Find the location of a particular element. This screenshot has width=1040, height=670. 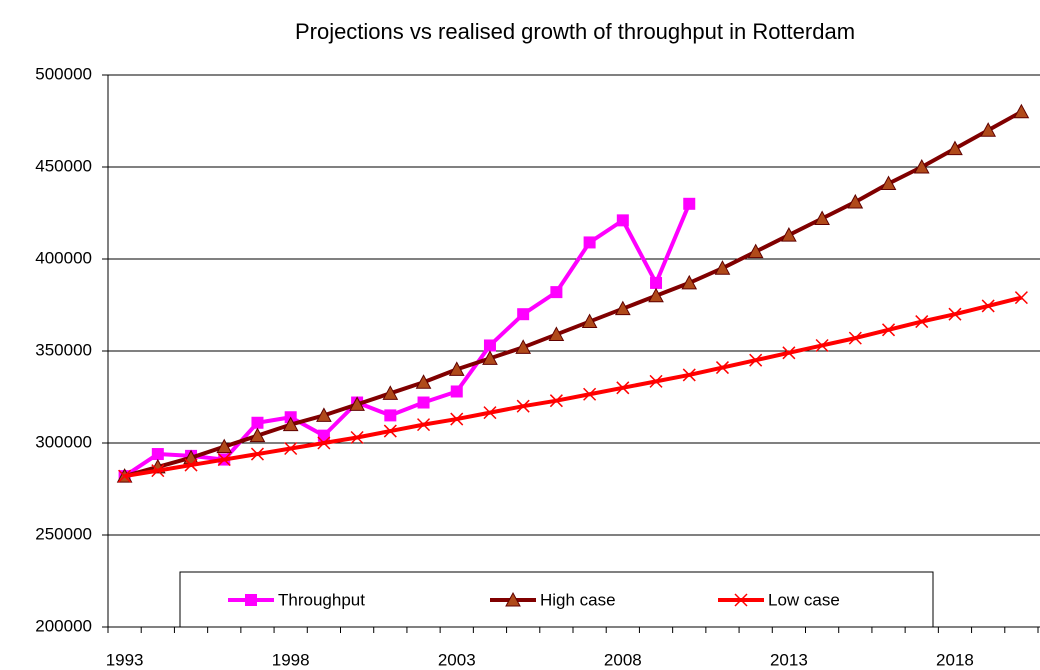

y-tick-label: 450000 is located at coordinates (63, 165).